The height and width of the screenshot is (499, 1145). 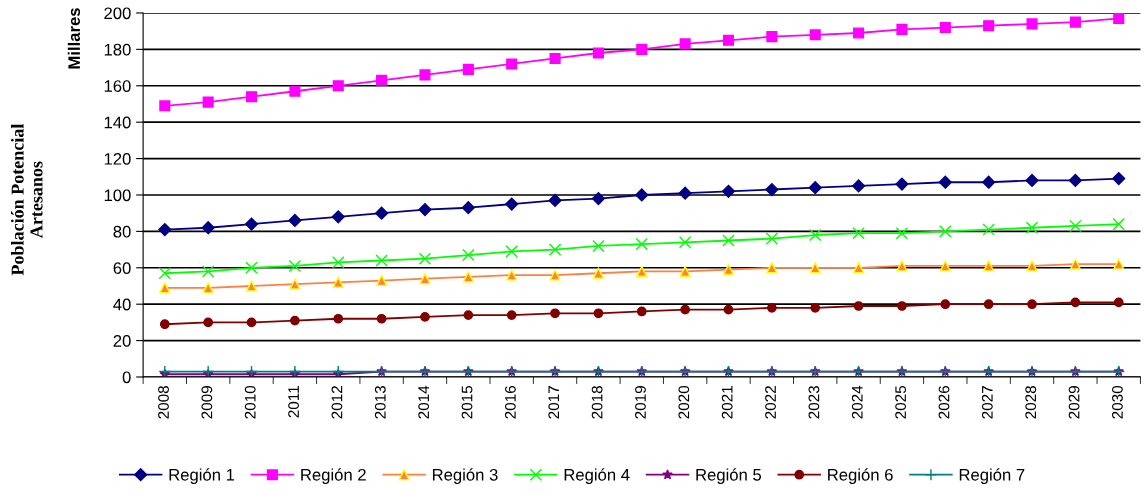 I want to click on x-tick-label: 2022, so click(x=770, y=402).